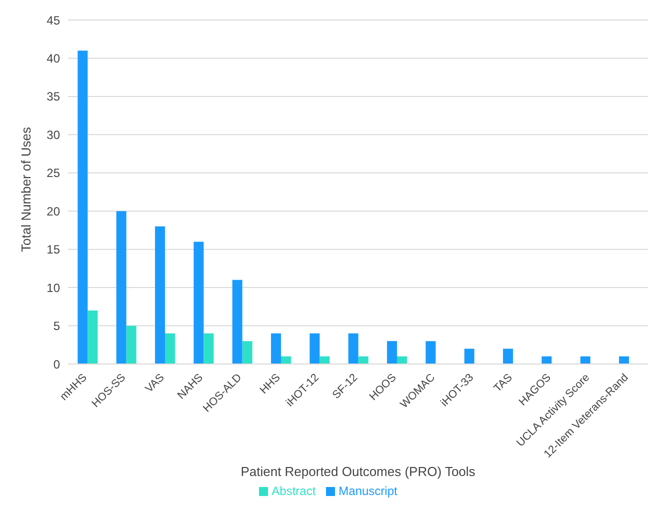 The image size is (666, 519). I want to click on y-axis-title: Total Number of Uses, so click(26, 189).